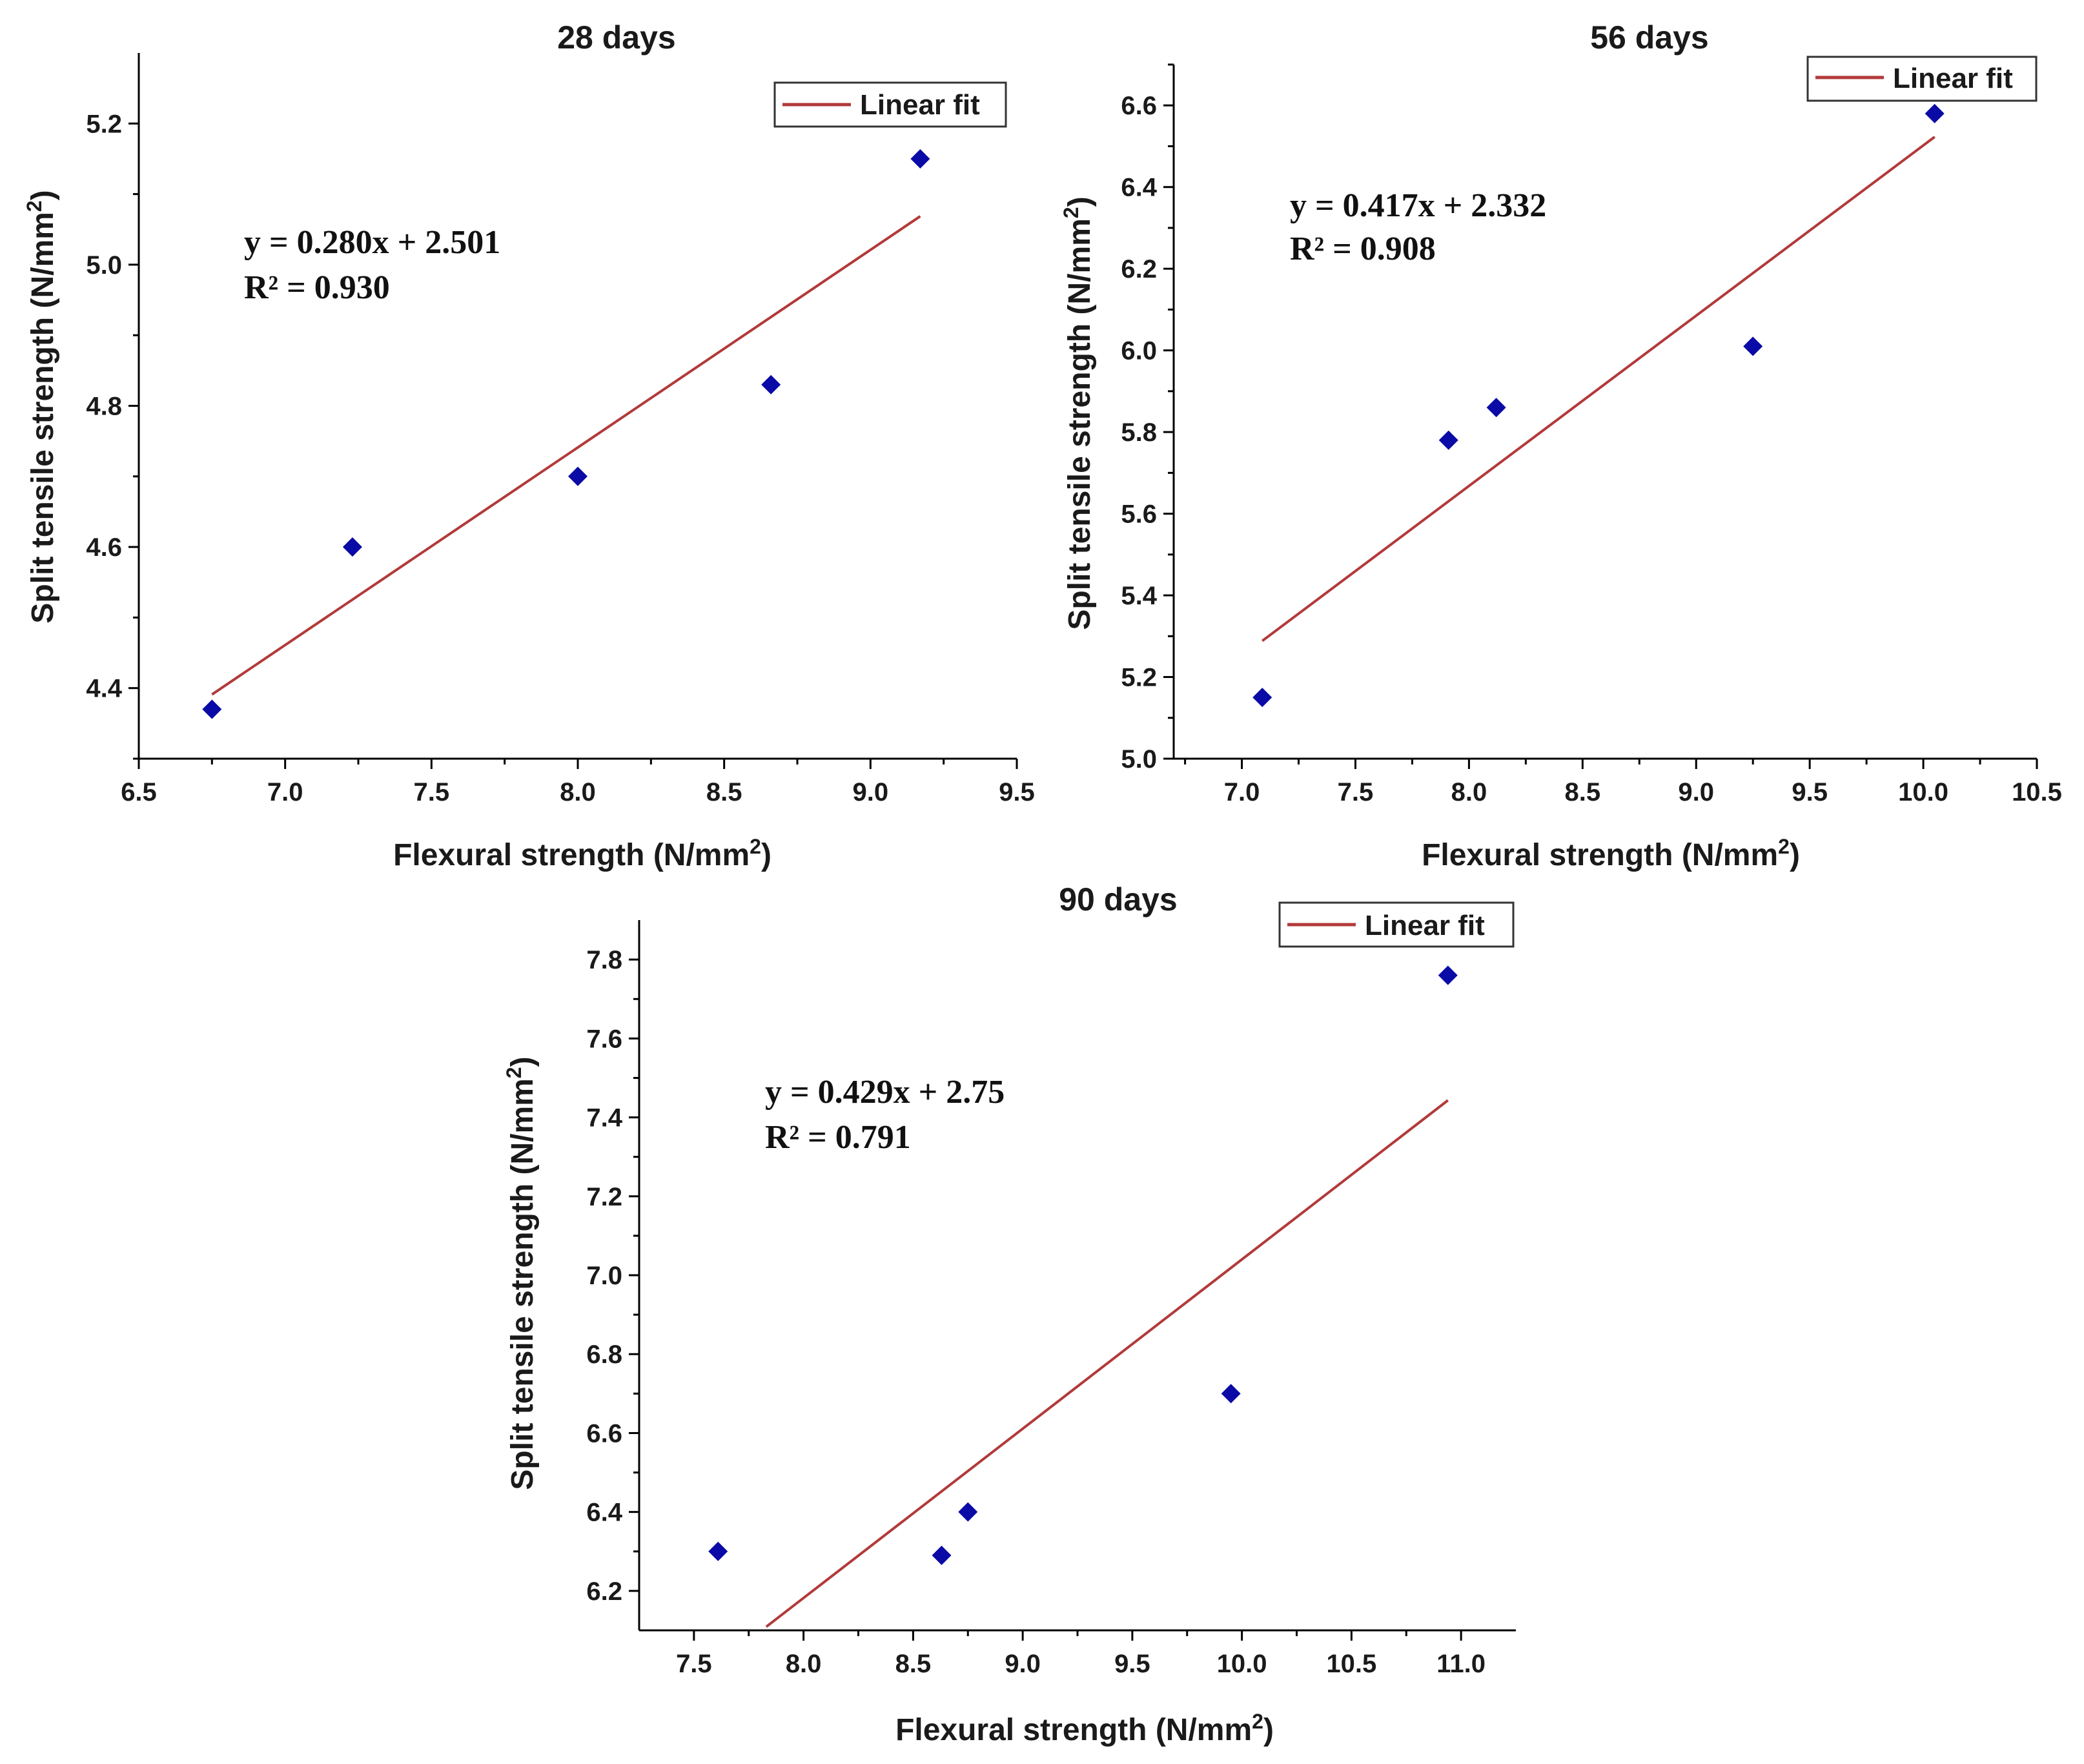 The image size is (2084, 1764). Describe the element at coordinates (1139, 351) in the screenshot. I see `y-tick-label: 6.0` at that location.